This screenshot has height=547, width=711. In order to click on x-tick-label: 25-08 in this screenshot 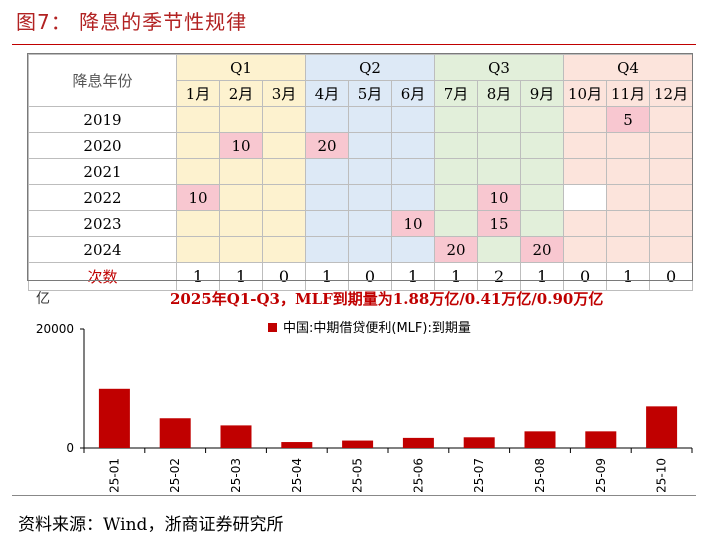, I will do `click(540, 475)`.